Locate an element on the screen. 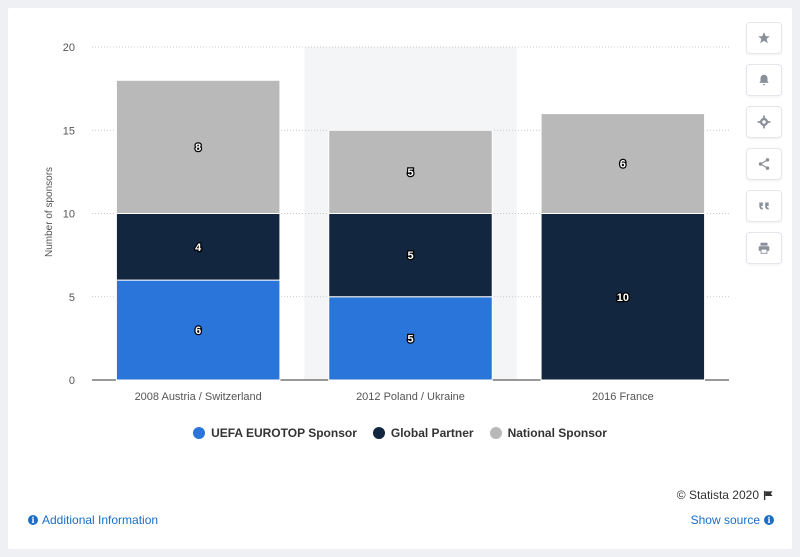 The height and width of the screenshot is (557, 800). credit-text: © Statista 2020 is located at coordinates (717, 495).